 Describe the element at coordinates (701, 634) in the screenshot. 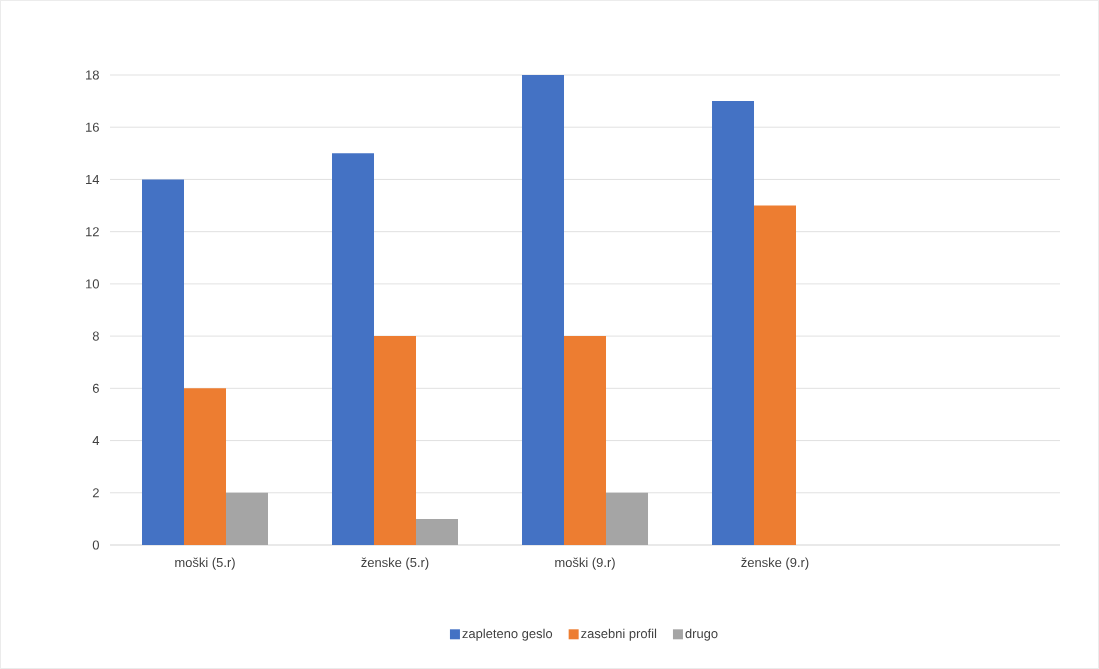

I see `legend-label: drugo` at that location.